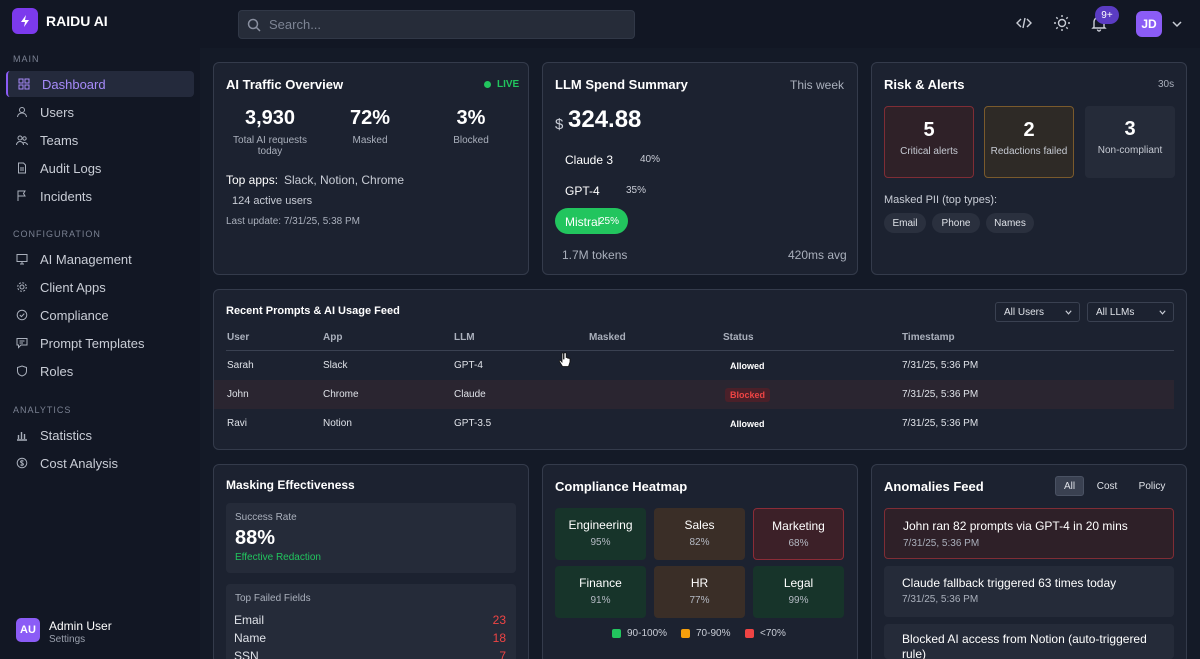  What do you see at coordinates (238, 394) in the screenshot?
I see `cell-user: John` at bounding box center [238, 394].